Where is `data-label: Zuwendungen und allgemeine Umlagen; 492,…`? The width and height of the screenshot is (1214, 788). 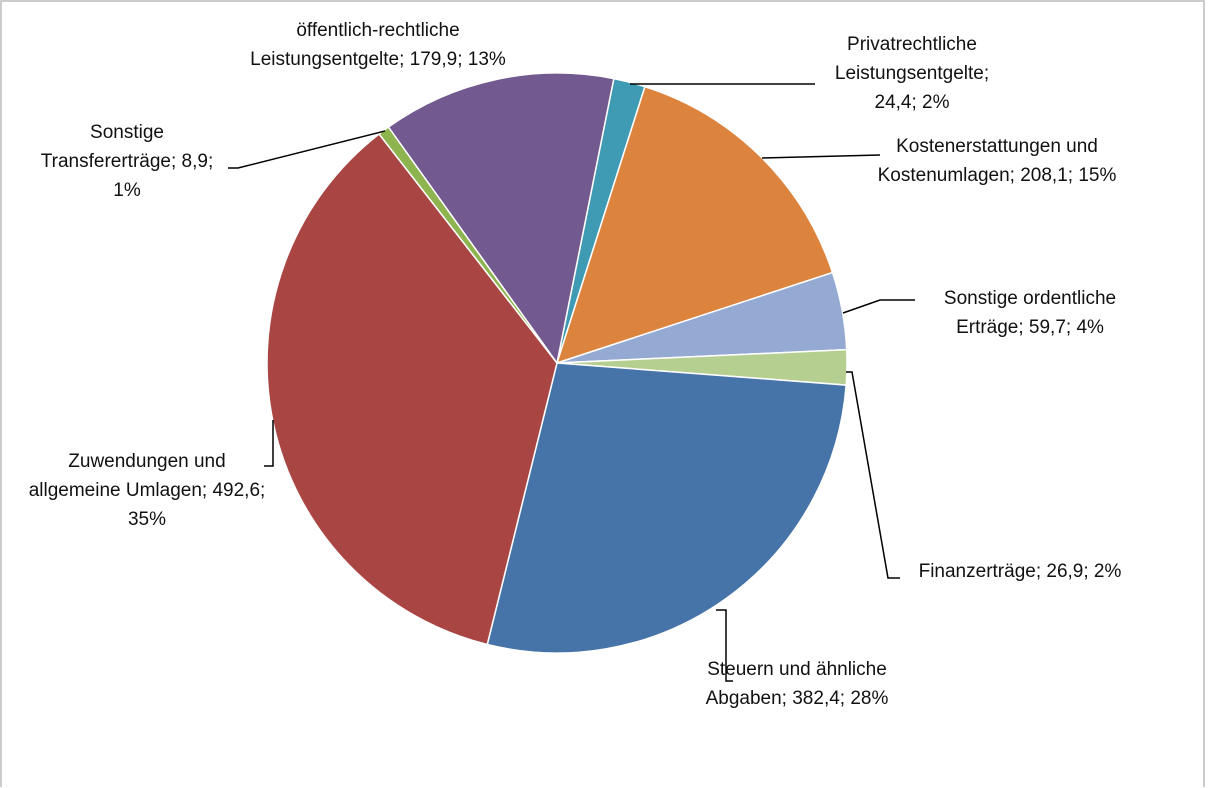 data-label: Zuwendungen und allgemeine Umlagen; 492,… is located at coordinates (147, 490).